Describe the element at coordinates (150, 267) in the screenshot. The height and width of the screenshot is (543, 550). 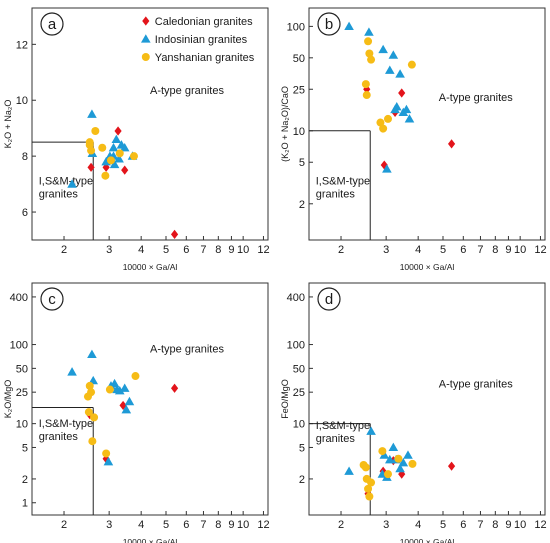
I see `x-axis-label: 10000 × Ga/Al` at that location.